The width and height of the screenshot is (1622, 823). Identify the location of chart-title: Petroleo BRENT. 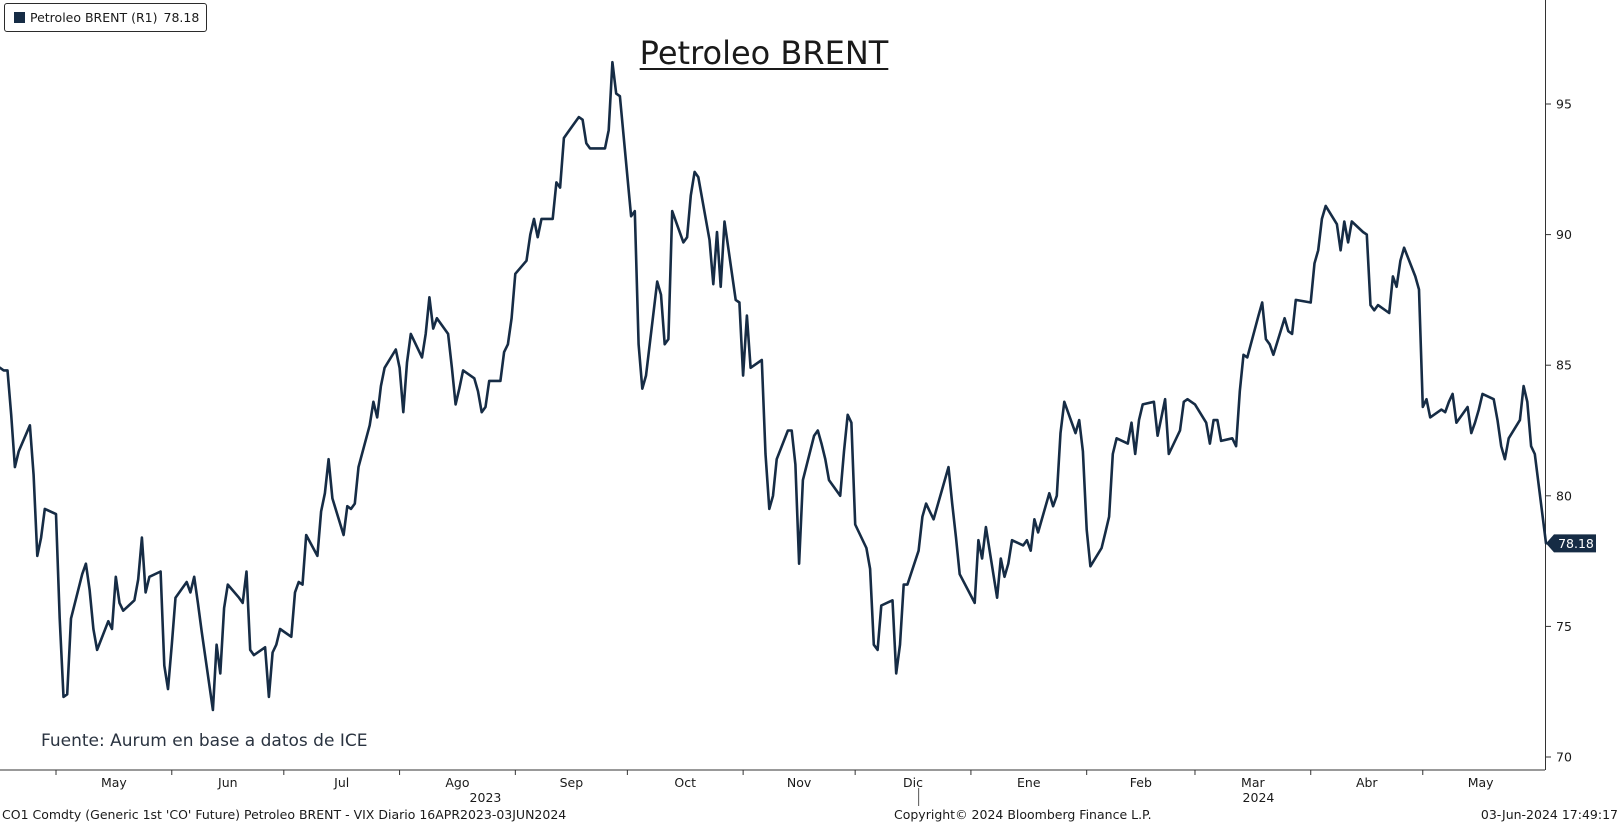
(764, 53).